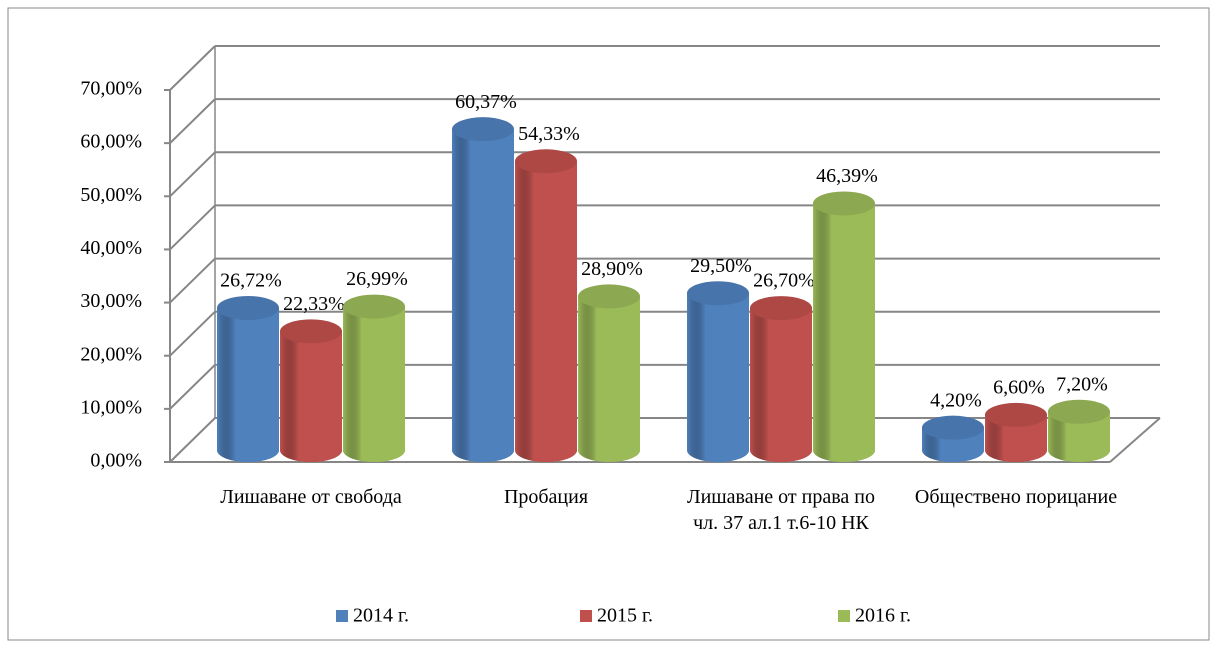 Image resolution: width=1217 pixels, height=648 pixels. I want to click on x-tick-label: Пробация, so click(546, 497).